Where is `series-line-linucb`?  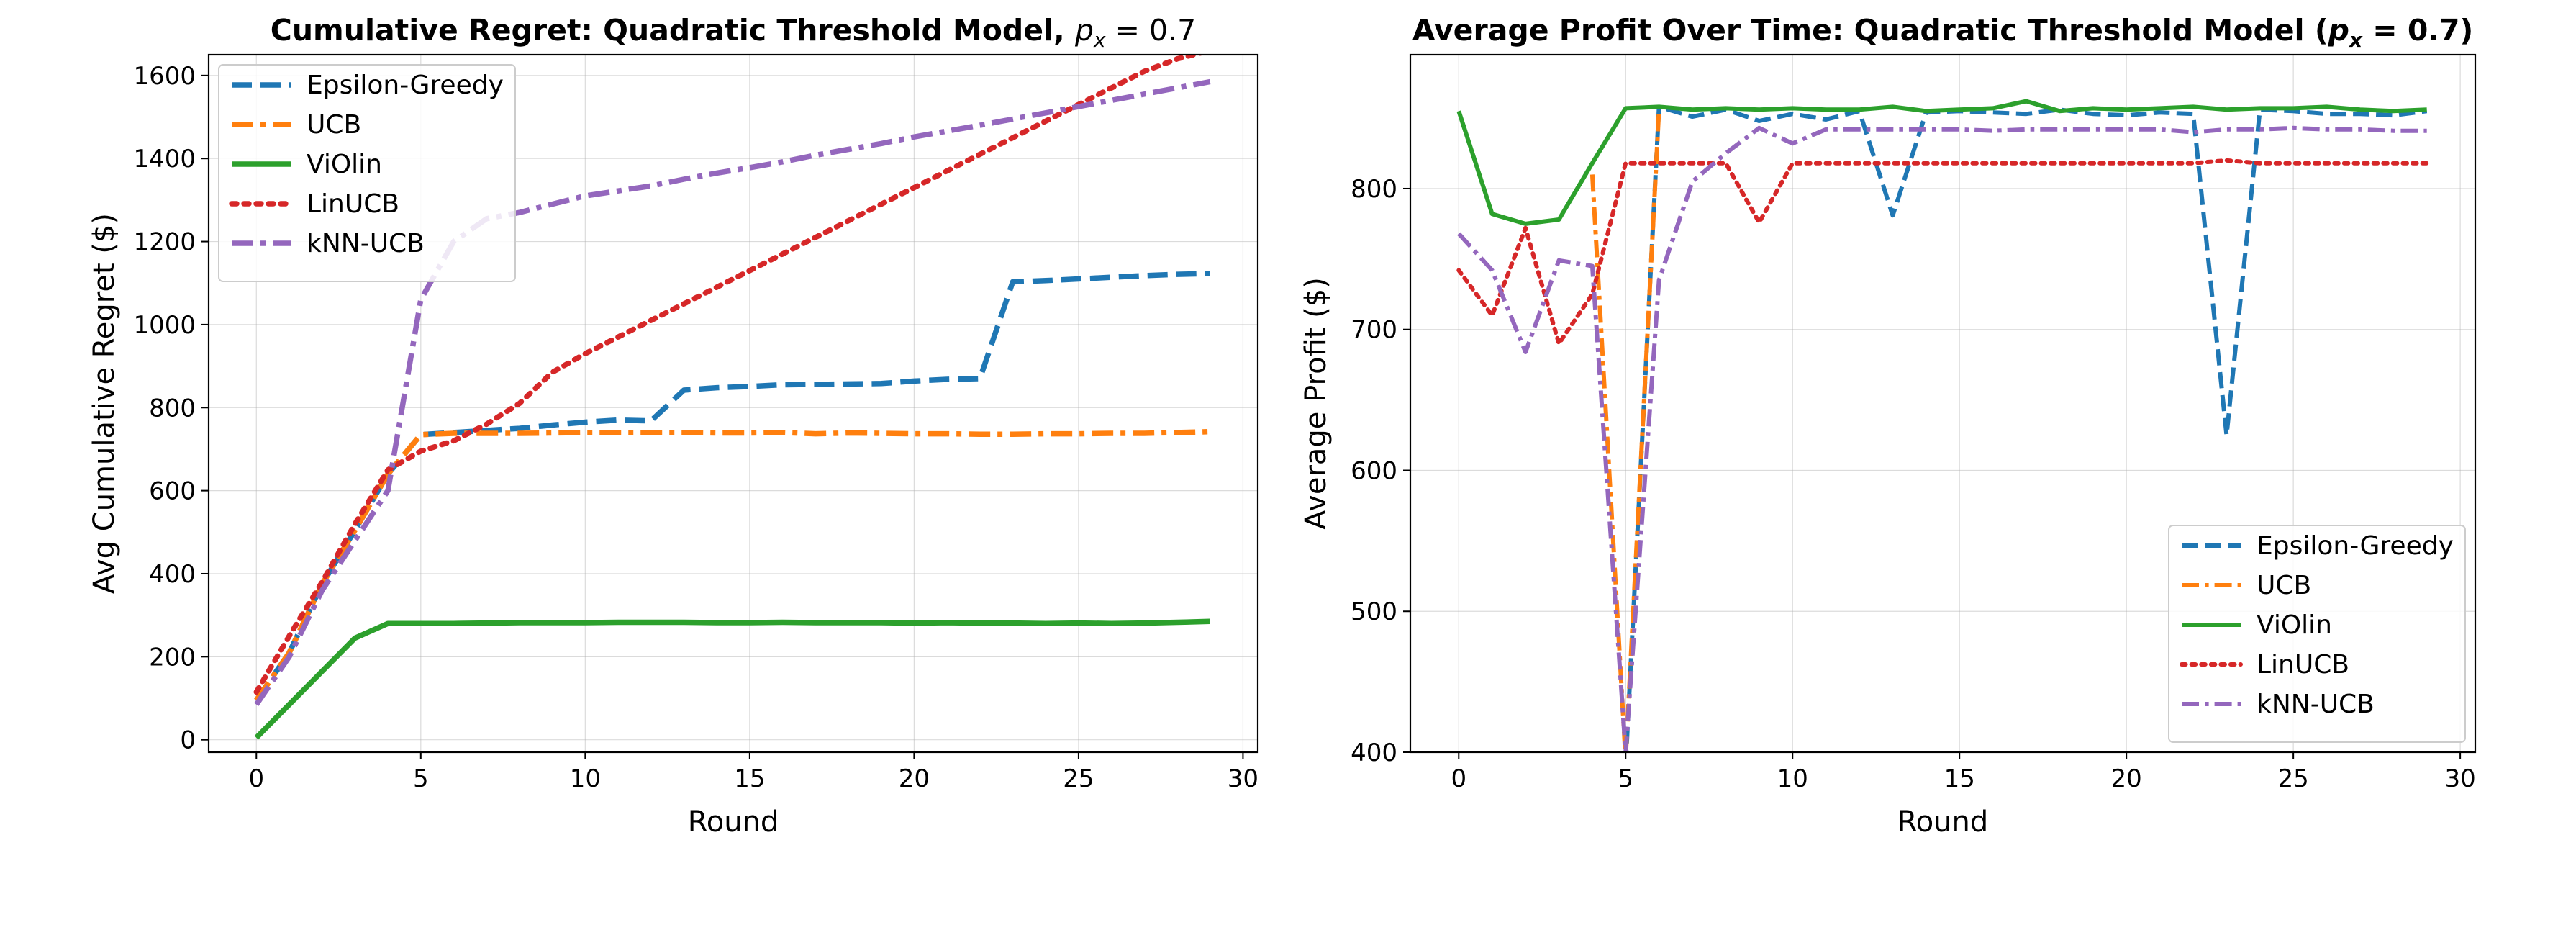
series-line-linucb is located at coordinates (1943, 252).